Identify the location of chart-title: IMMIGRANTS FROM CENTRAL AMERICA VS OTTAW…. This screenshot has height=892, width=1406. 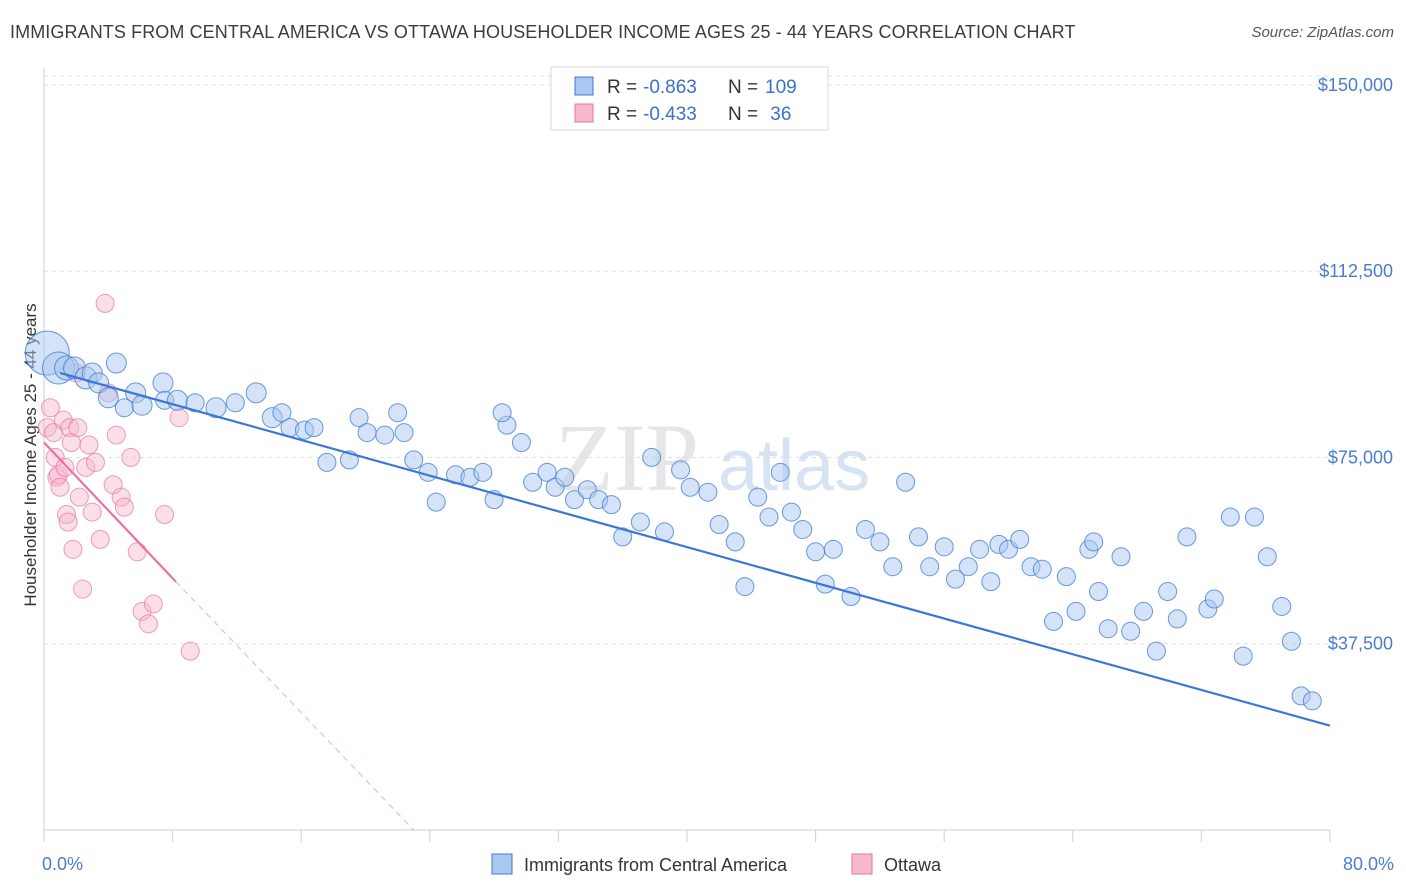
(543, 32).